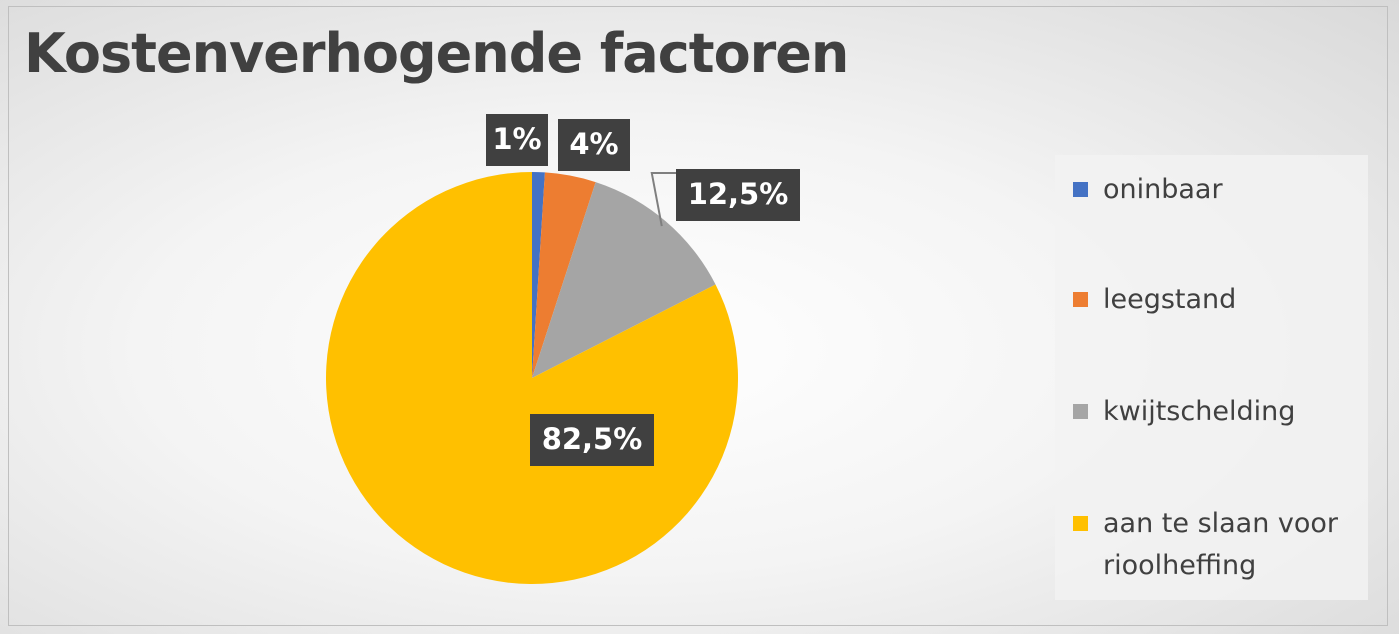 This screenshot has width=1399, height=634. I want to click on chart-title: Kostenverhogende factoren, so click(436, 53).